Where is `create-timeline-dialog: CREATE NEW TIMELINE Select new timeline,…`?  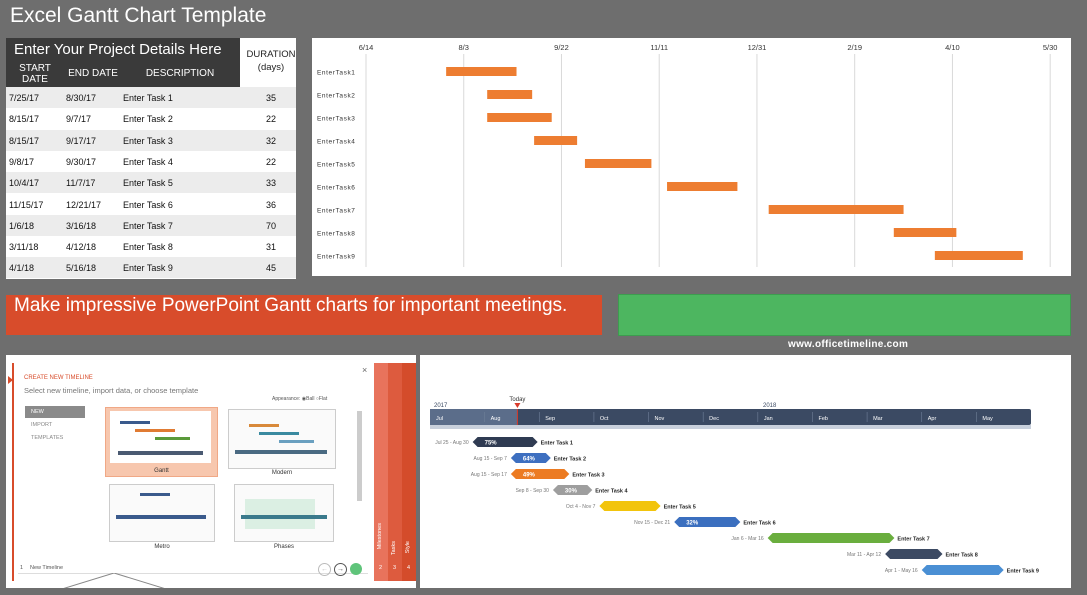
create-timeline-dialog: CREATE NEW TIMELINE Select new timeline,… is located at coordinates (211, 471).